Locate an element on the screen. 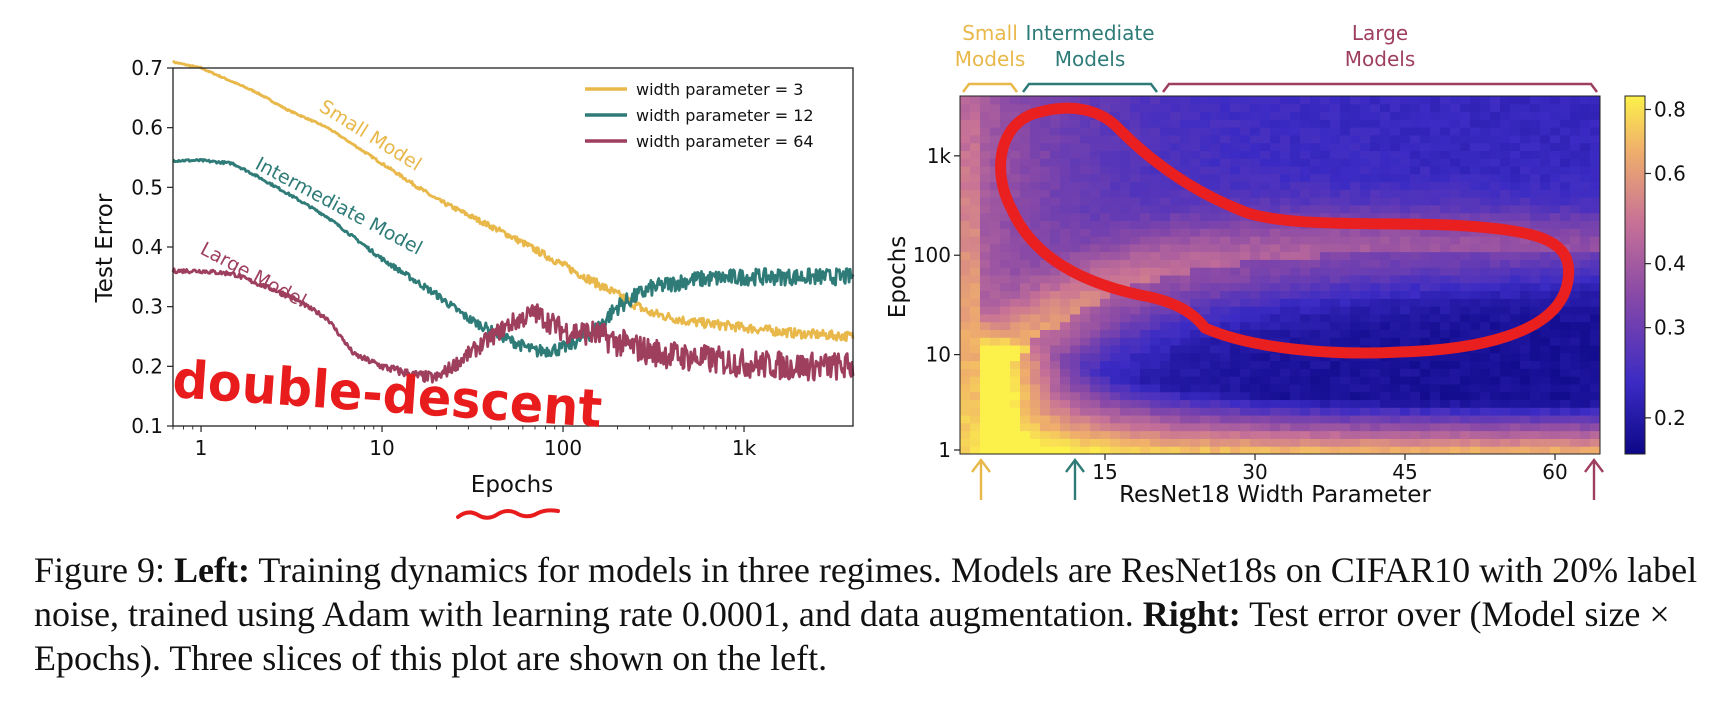  colorbar-frame is located at coordinates (1635, 275).